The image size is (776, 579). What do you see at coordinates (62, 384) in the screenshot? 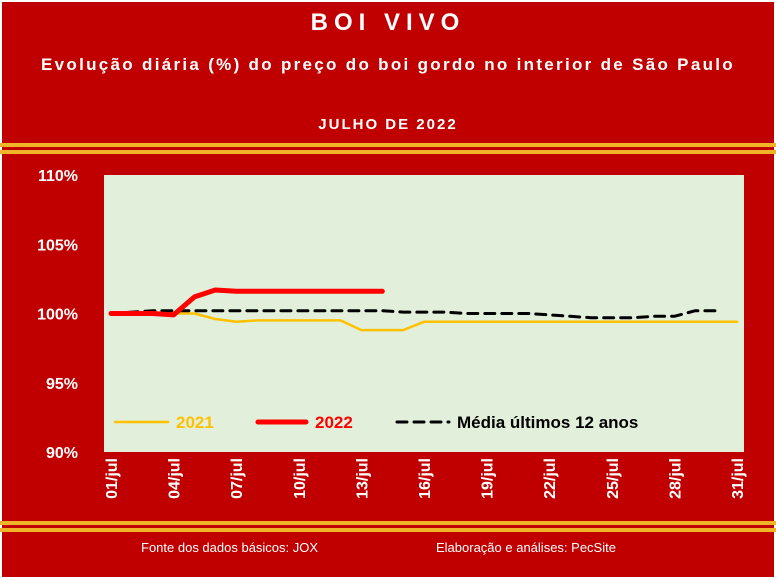
I see `y-tick-label: 95%` at bounding box center [62, 384].